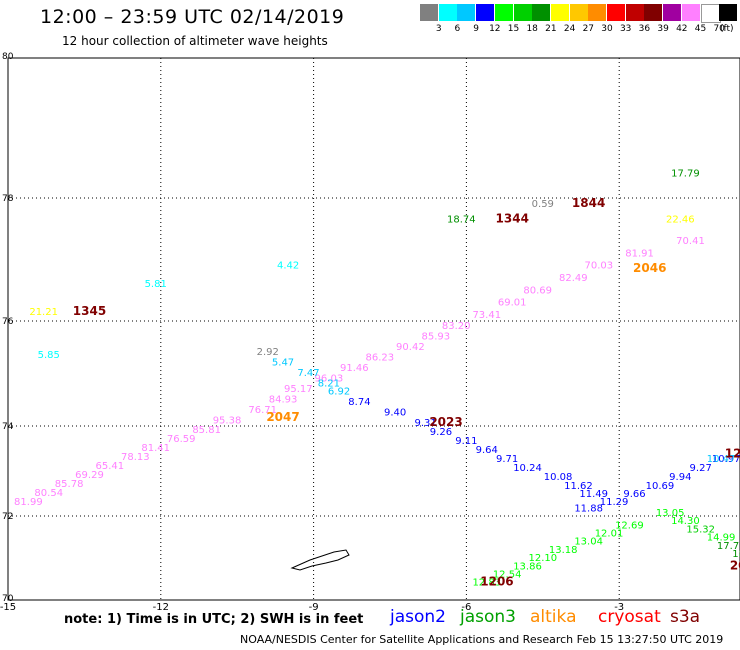  Describe the element at coordinates (588, 542) in the screenshot. I see `wave-height-label: 13.04` at that location.